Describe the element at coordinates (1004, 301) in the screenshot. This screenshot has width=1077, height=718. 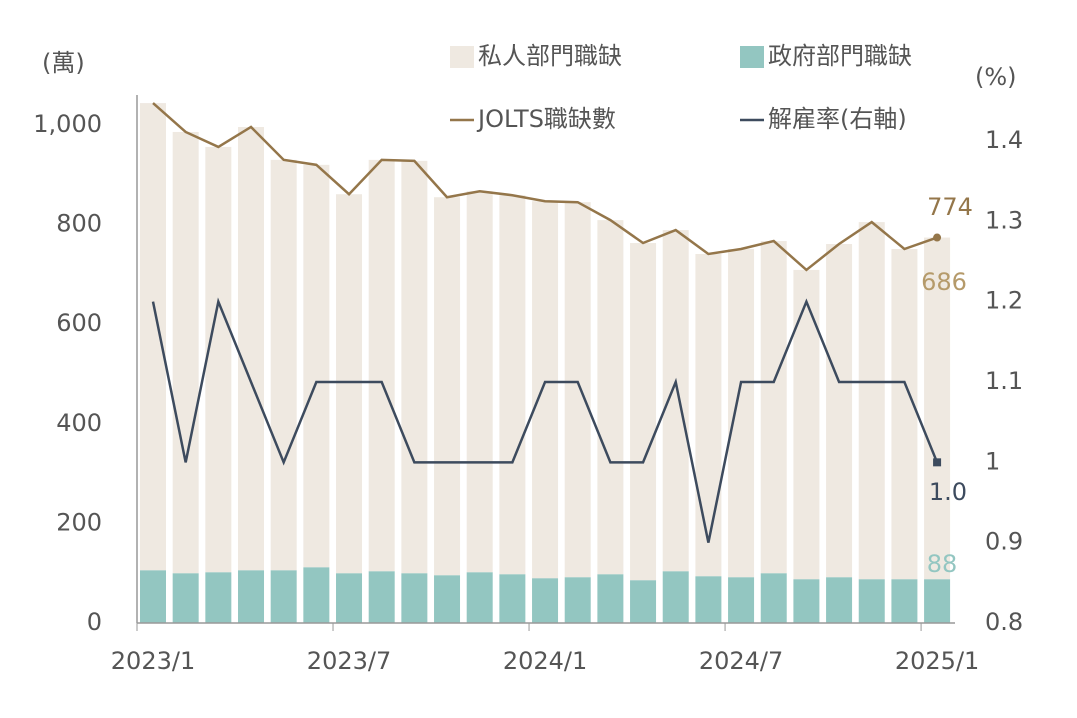
I see `y2-tick-label: 1.2` at that location.